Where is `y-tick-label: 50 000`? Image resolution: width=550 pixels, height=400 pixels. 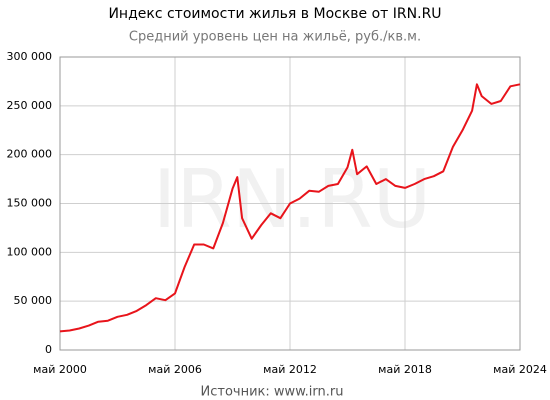 y-tick-label: 50 000 is located at coordinates (33, 300).